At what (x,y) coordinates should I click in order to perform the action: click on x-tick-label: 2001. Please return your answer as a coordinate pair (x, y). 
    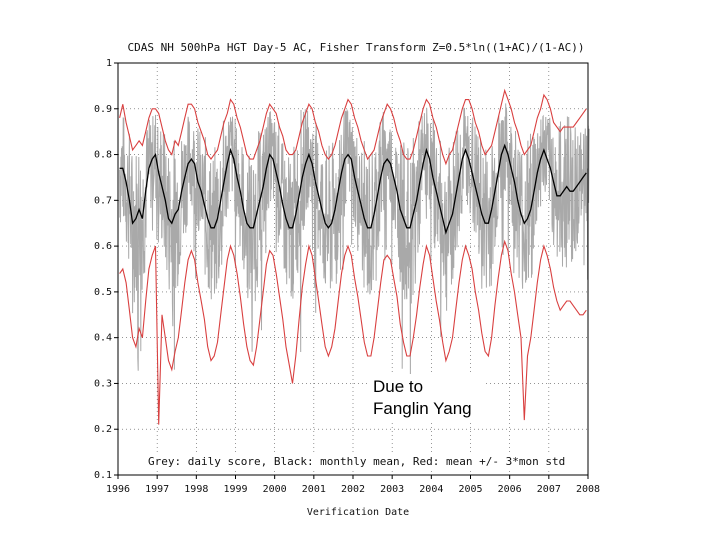
    Looking at the image, I should click on (314, 489).